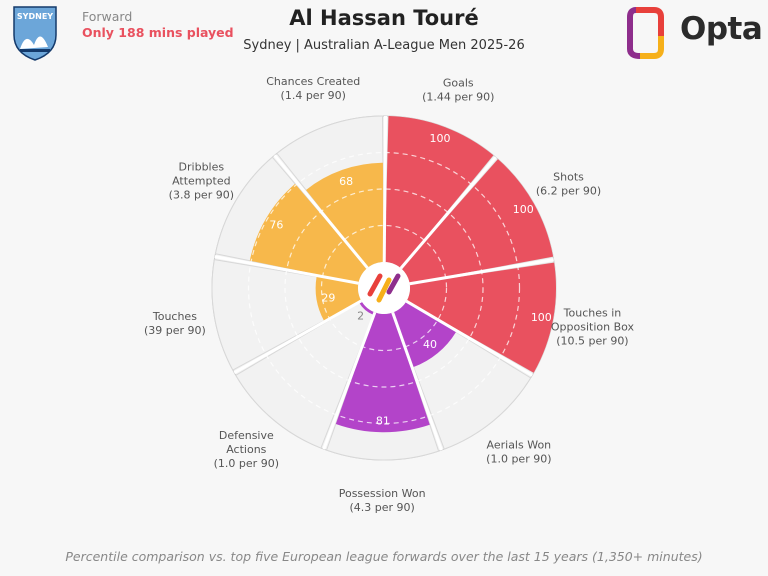 This screenshot has height=576, width=768. I want to click on category-label: Possession Won (4.3 per 90), so click(382, 500).